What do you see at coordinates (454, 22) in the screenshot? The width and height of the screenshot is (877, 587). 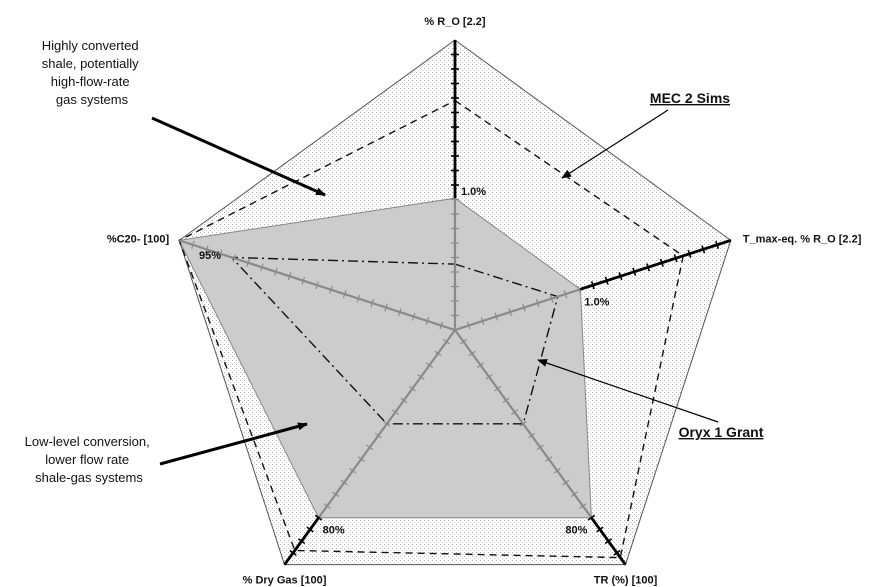 I see `axis-label-0: % R_O [2.2]` at bounding box center [454, 22].